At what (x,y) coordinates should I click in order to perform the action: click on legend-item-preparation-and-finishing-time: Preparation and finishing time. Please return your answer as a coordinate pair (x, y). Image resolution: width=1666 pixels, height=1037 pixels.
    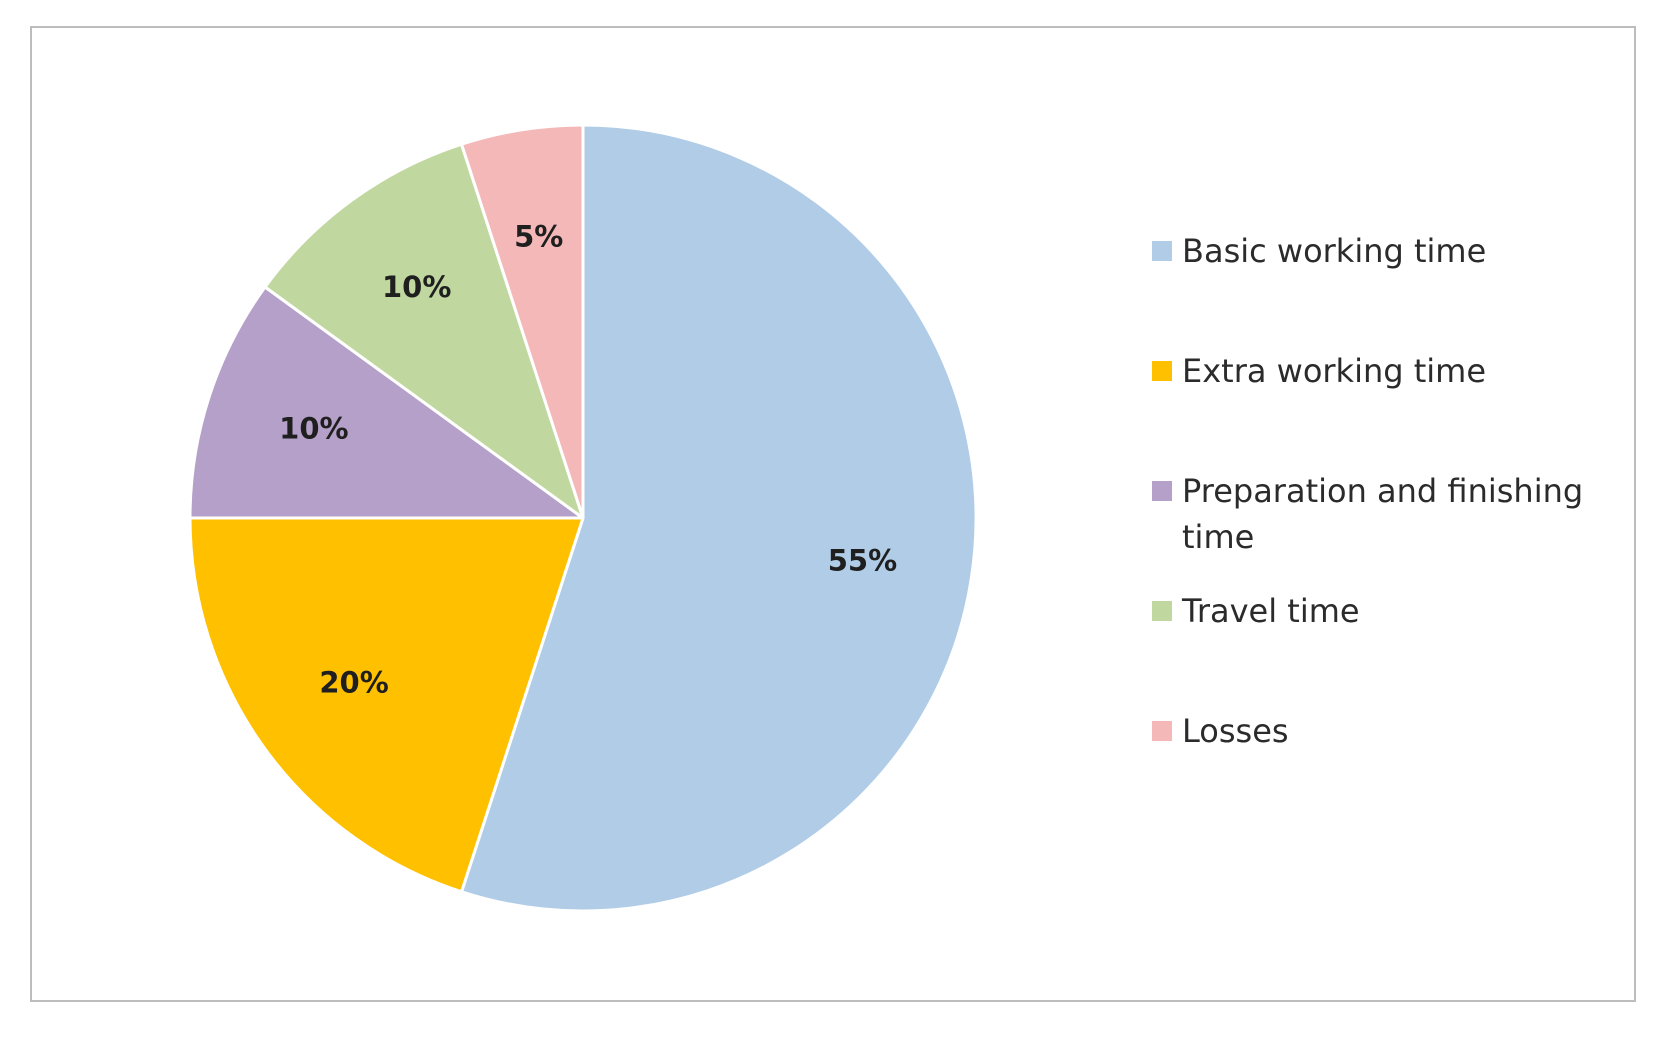
    Looking at the image, I should click on (1377, 514).